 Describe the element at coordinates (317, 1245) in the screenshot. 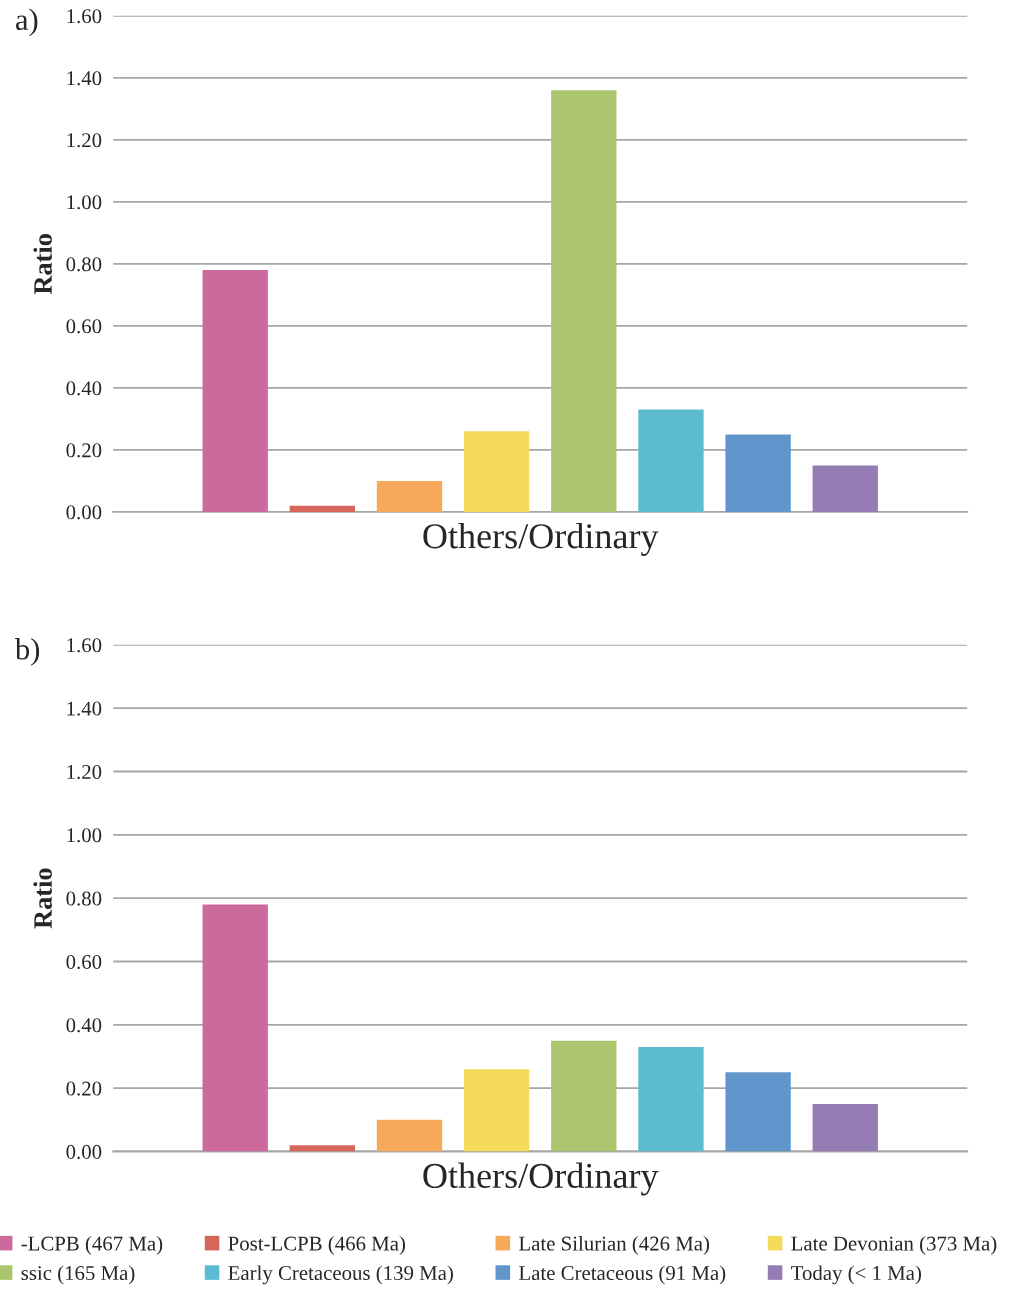

I see `legend-label: Post-LCPB (466 Ma)` at that location.